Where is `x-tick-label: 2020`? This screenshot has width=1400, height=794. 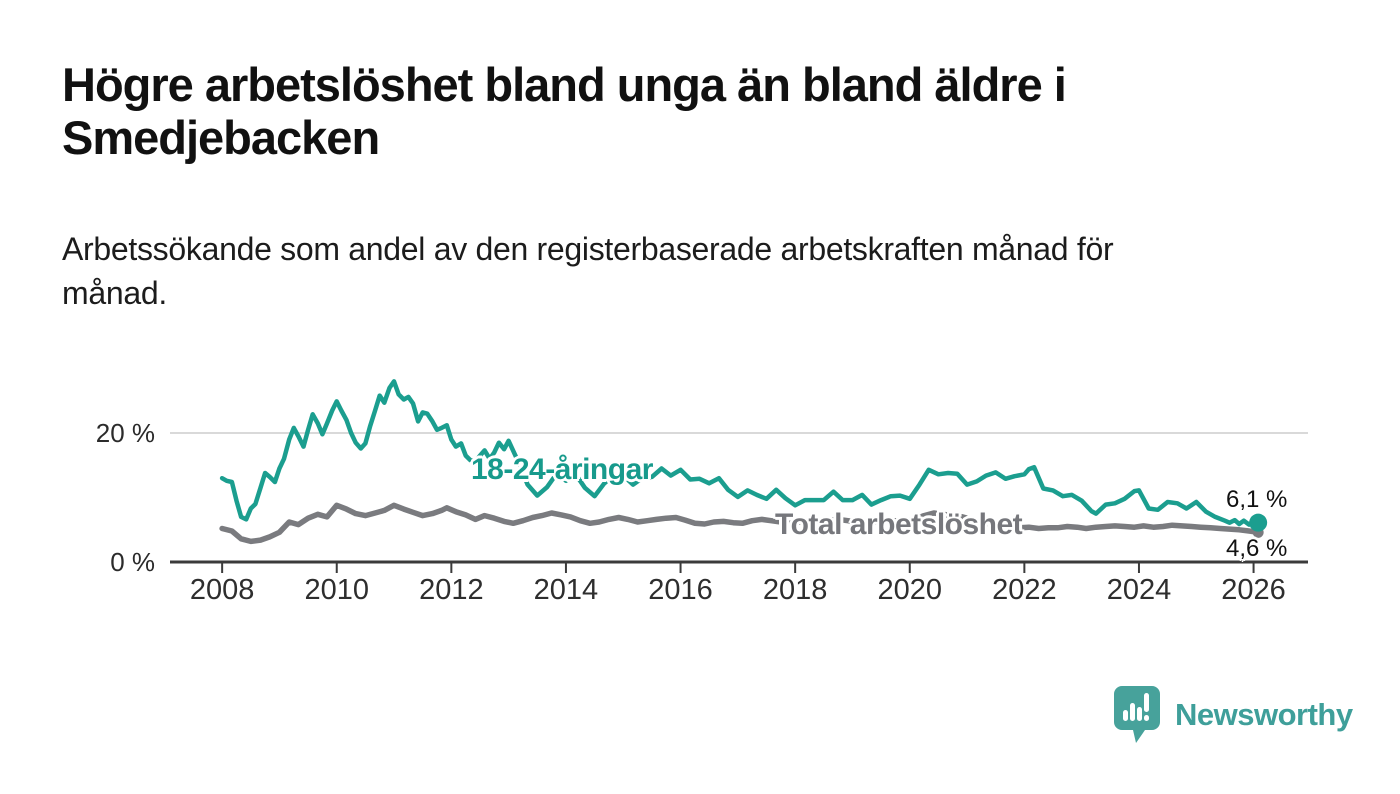 x-tick-label: 2020 is located at coordinates (909, 590).